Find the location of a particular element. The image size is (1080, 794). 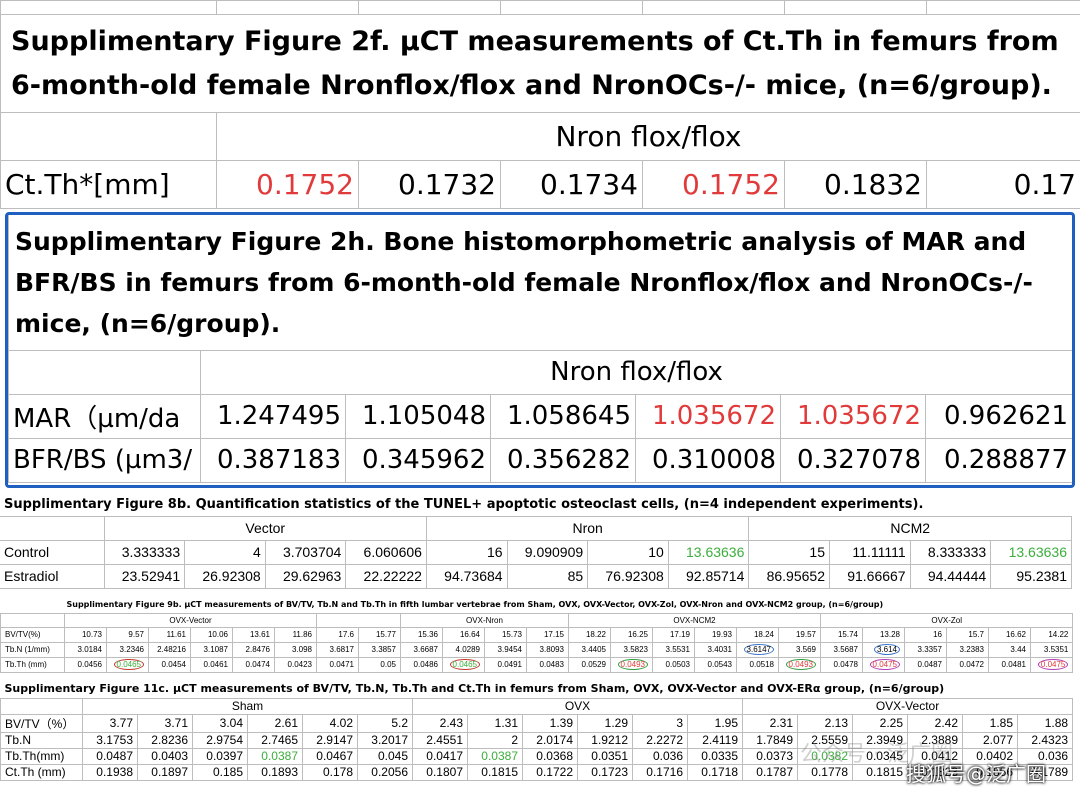

fig11c-value: 0.0397 is located at coordinates (220, 756).